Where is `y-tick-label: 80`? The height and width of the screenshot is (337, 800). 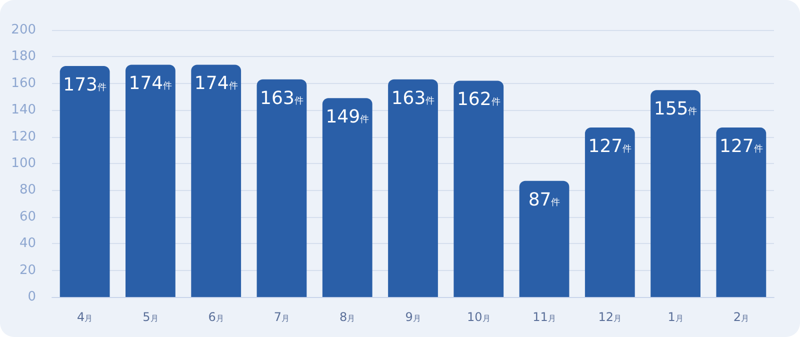 y-tick-label: 80 is located at coordinates (27, 190).